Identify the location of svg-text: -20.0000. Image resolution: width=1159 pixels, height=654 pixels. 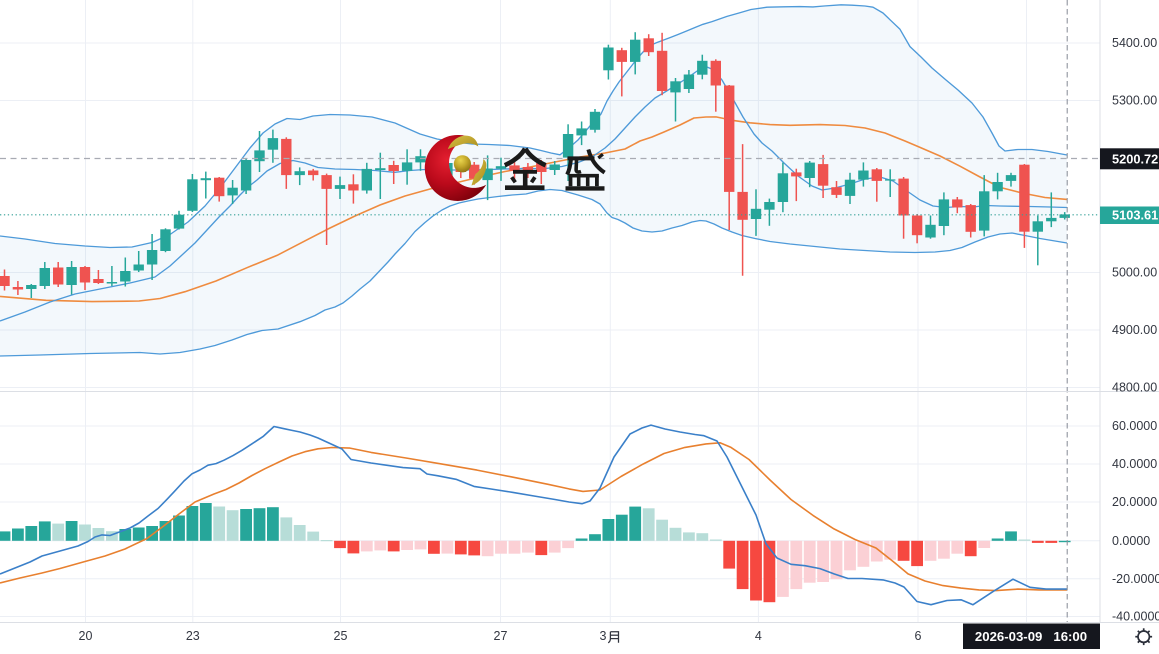
(1135, 579).